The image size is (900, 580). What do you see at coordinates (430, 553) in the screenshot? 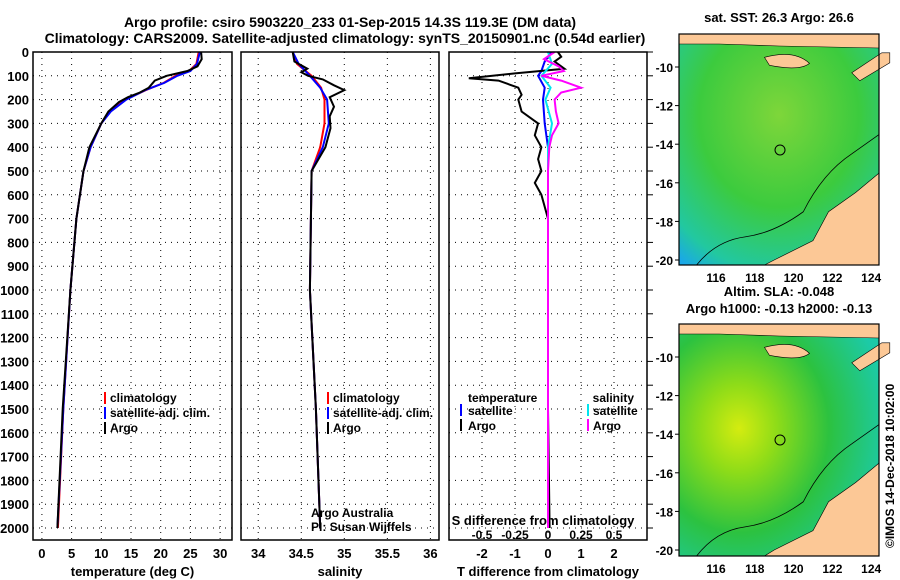
I see `x-tick-label: 36` at bounding box center [430, 553].